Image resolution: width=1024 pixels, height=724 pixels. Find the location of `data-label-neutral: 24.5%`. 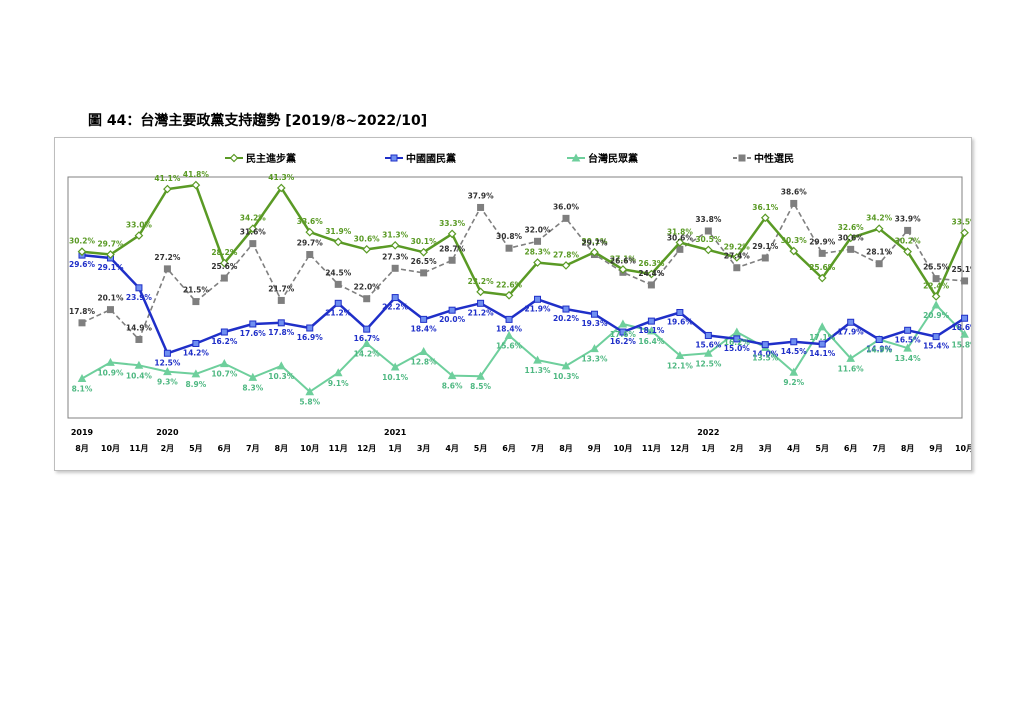

data-label-neutral: 24.5% is located at coordinates (338, 272).